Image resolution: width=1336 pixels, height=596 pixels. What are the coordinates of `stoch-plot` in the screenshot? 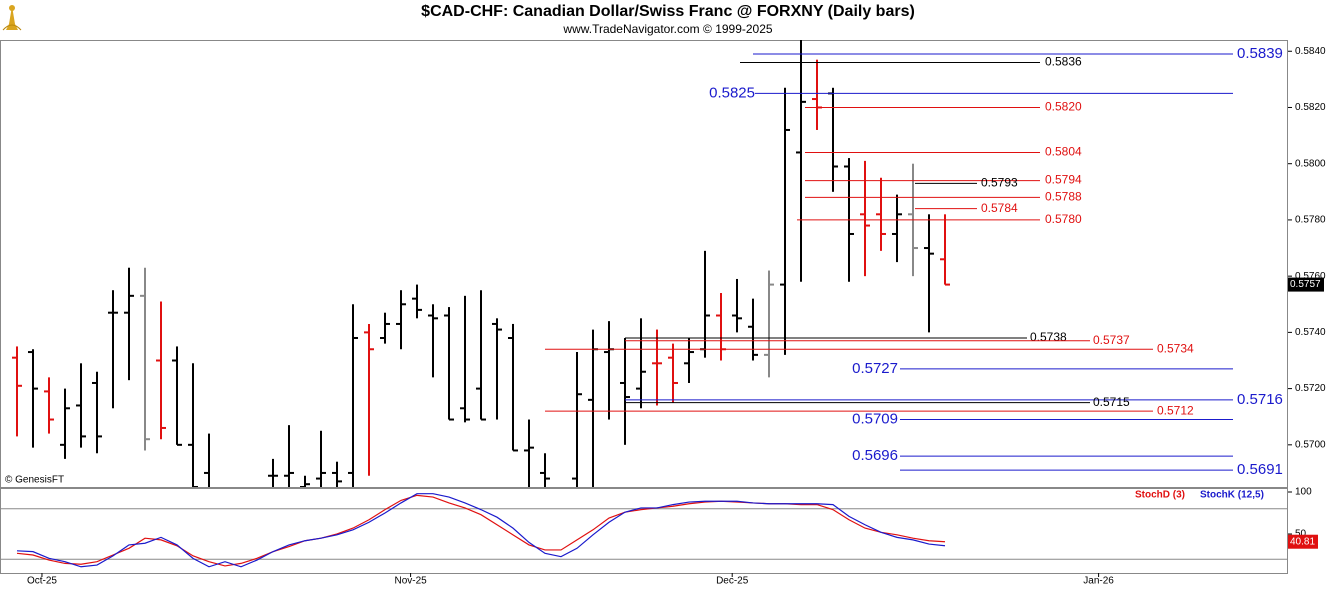 It's located at (644, 530).